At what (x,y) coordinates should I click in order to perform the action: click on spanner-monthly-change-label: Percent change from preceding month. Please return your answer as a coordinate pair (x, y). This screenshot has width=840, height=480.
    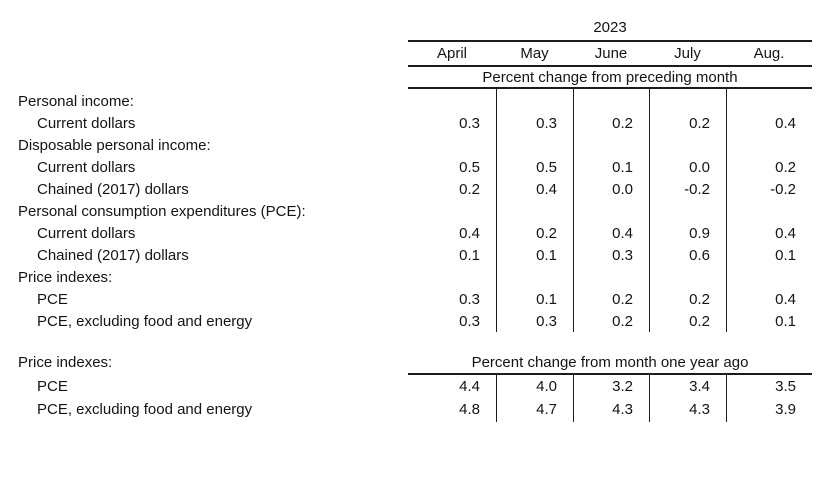
    Looking at the image, I should click on (610, 77).